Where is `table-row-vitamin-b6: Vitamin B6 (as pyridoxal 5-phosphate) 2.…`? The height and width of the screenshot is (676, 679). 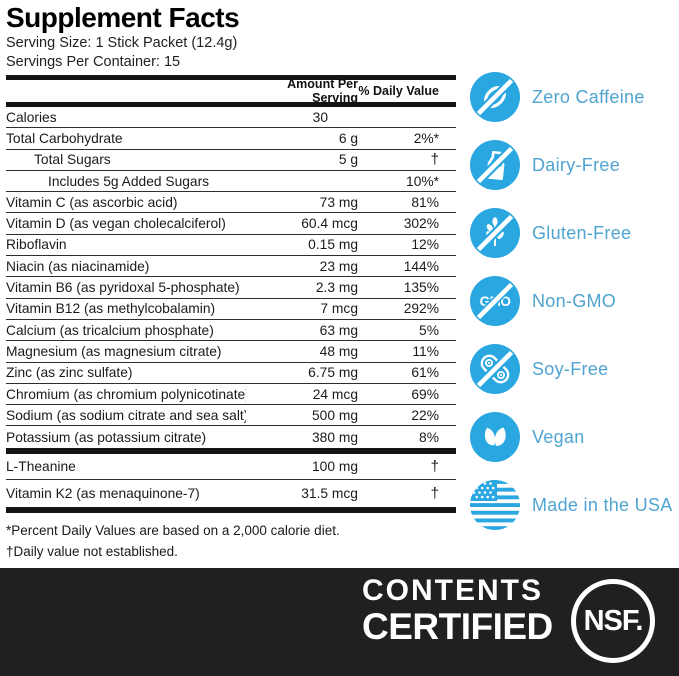 table-row-vitamin-b6: Vitamin B6 (as pyridoxal 5-phosphate) 2.… is located at coordinates (231, 288).